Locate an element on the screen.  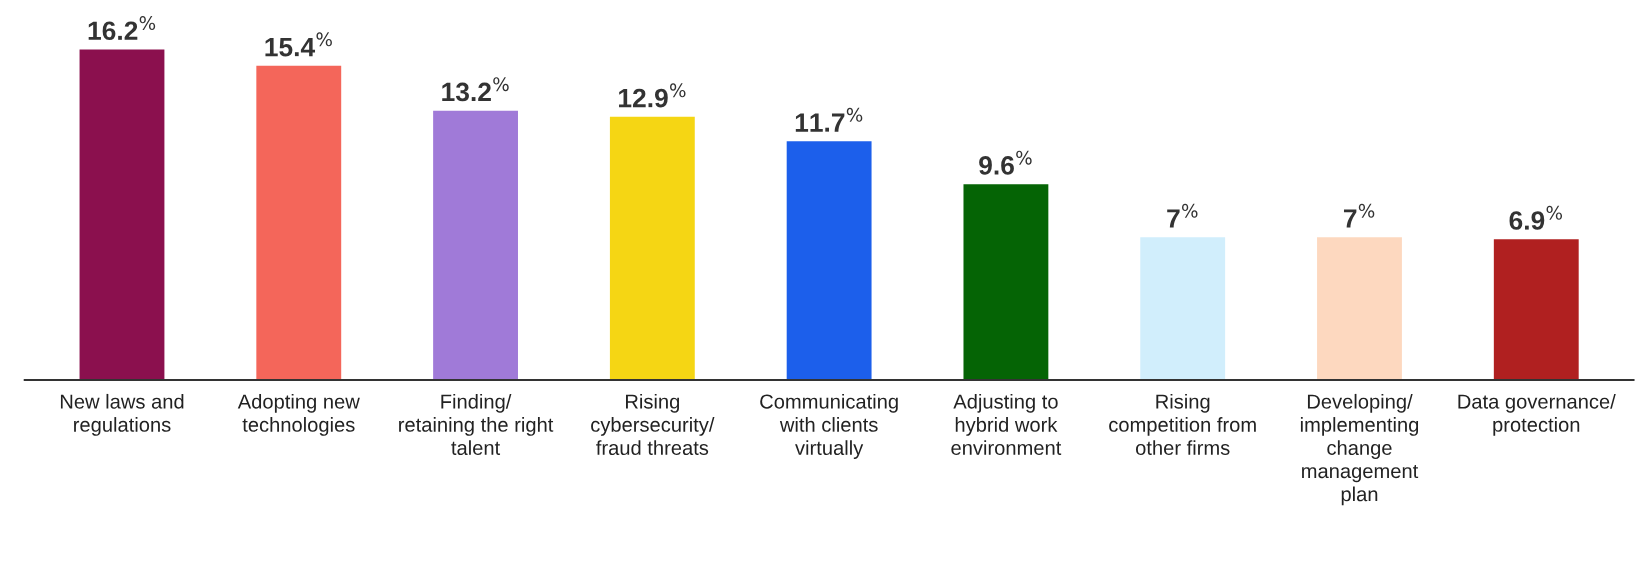
data-label: 6.9$^{%}$ is located at coordinates (1536, 217).